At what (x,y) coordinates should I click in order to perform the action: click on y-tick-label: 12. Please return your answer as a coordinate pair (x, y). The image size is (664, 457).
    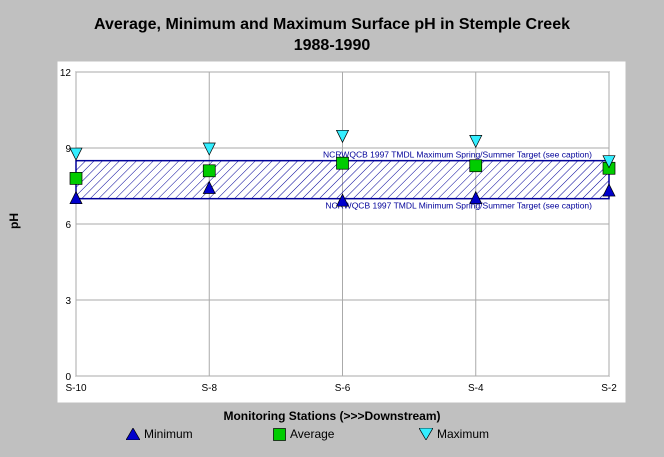
    Looking at the image, I should click on (66, 73).